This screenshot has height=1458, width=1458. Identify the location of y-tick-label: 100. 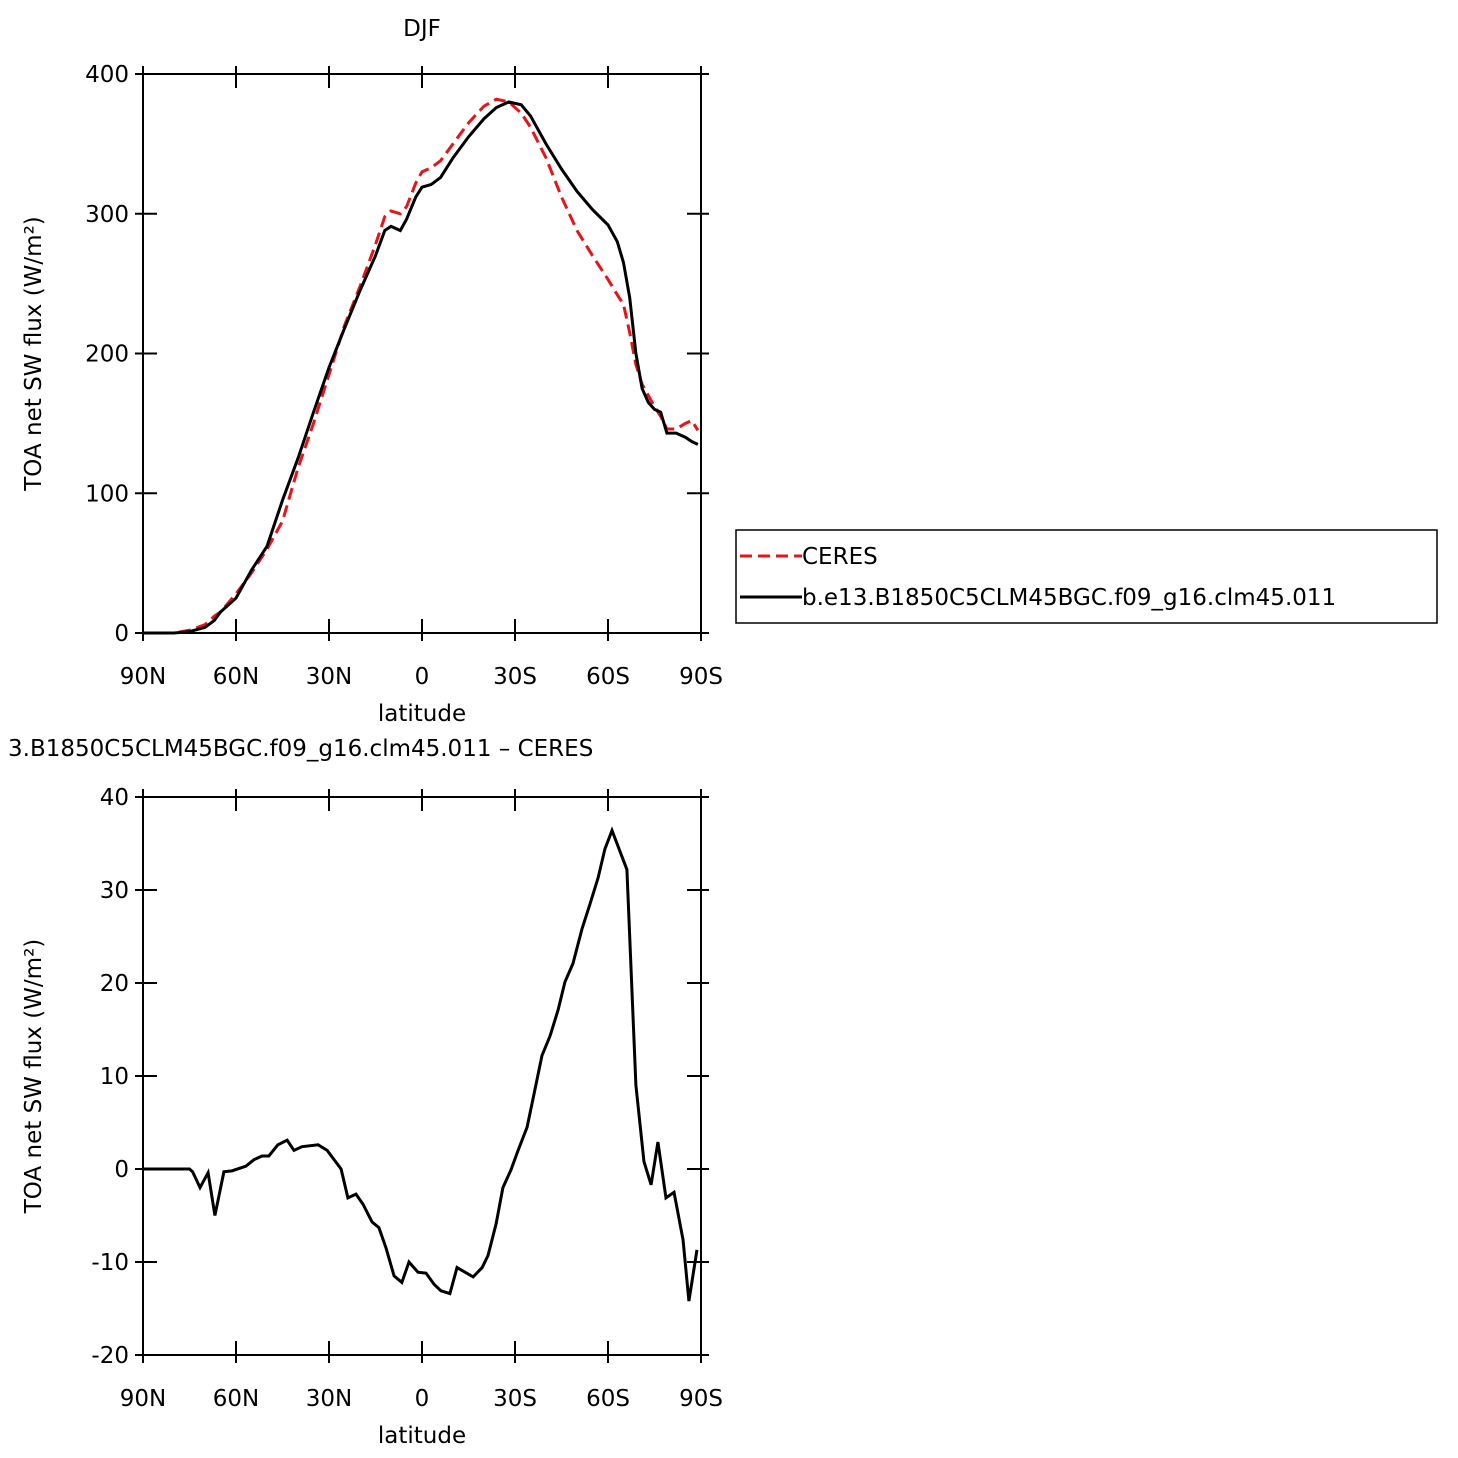
(107, 494).